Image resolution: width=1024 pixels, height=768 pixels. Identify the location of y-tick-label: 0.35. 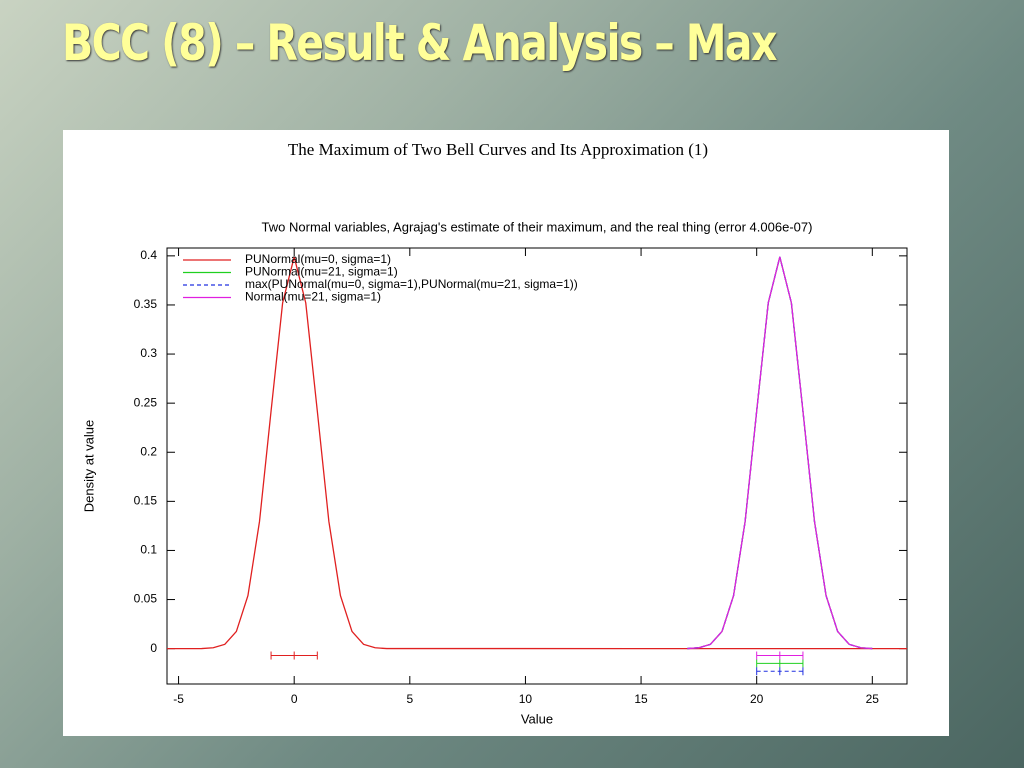
(146, 304).